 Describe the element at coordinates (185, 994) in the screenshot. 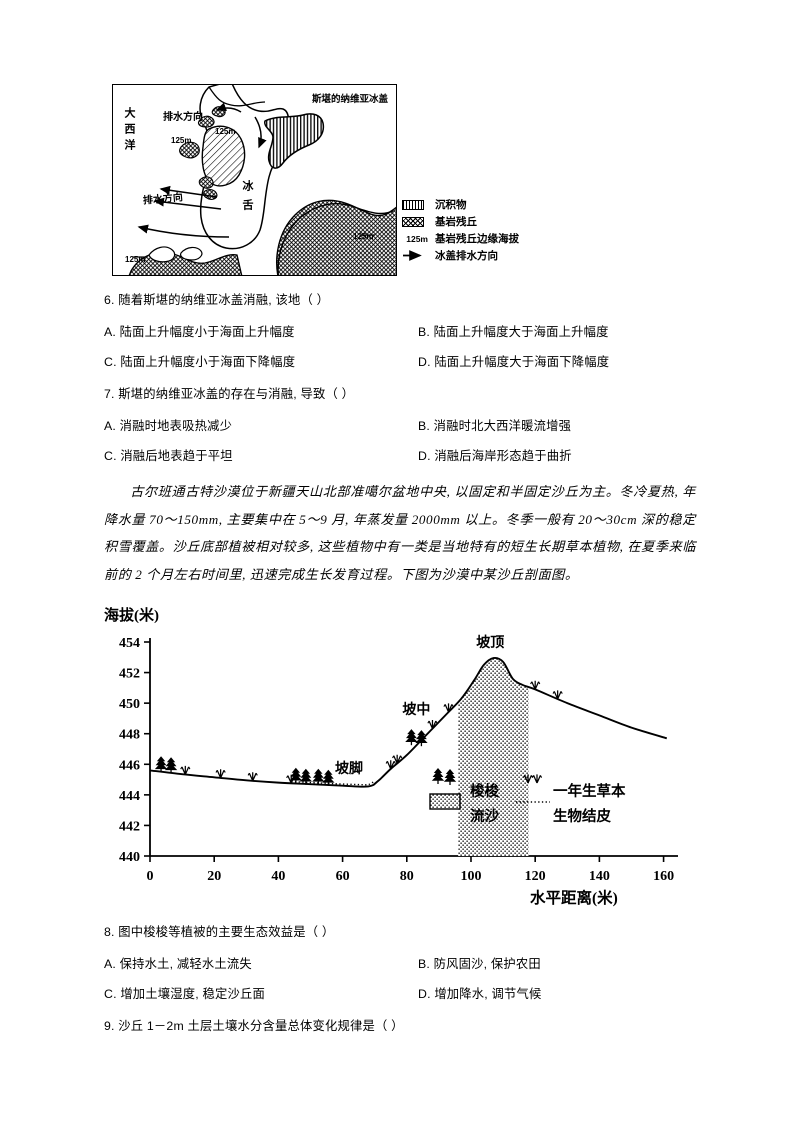

I see `question-8-option-c: C. 增加土壤湿度, 稳定沙丘面` at that location.